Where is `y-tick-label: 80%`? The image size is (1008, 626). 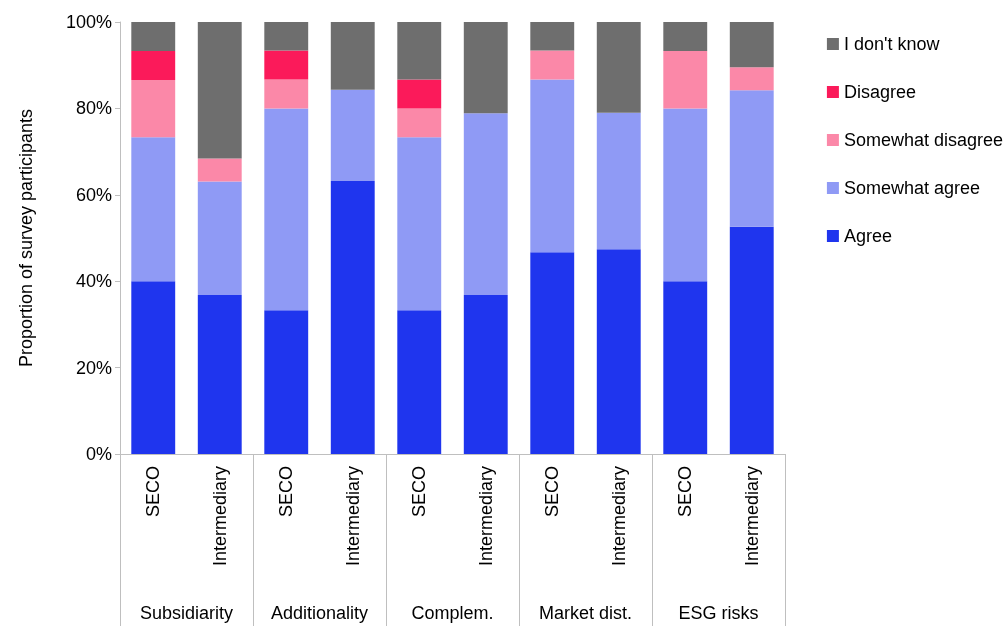 y-tick-label: 80% is located at coordinates (93, 108).